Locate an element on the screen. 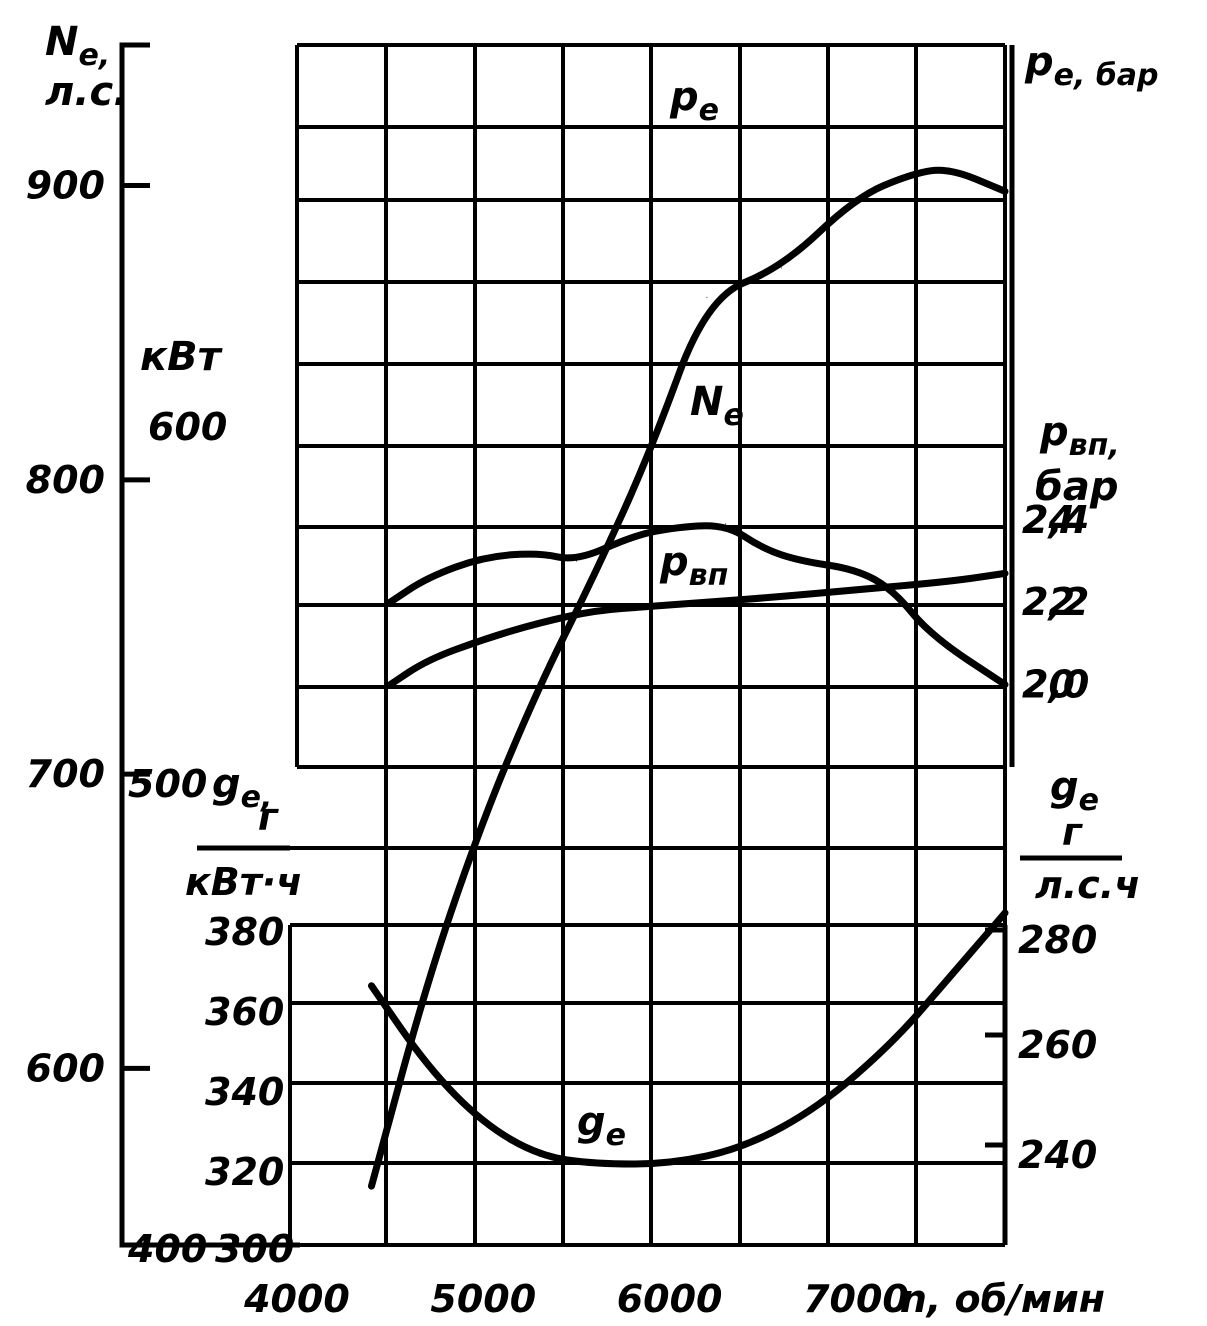  ge-kwh-tick-label: 320 is located at coordinates (244, 1172).